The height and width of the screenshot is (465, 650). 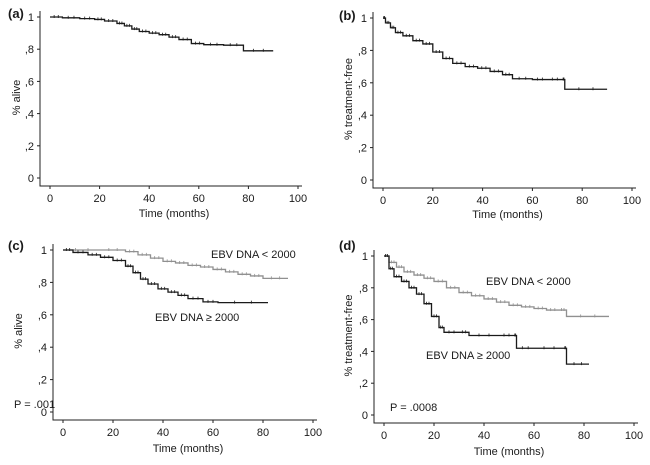 I want to click on panel-a-ytick-label: 1, so click(x=31, y=18).